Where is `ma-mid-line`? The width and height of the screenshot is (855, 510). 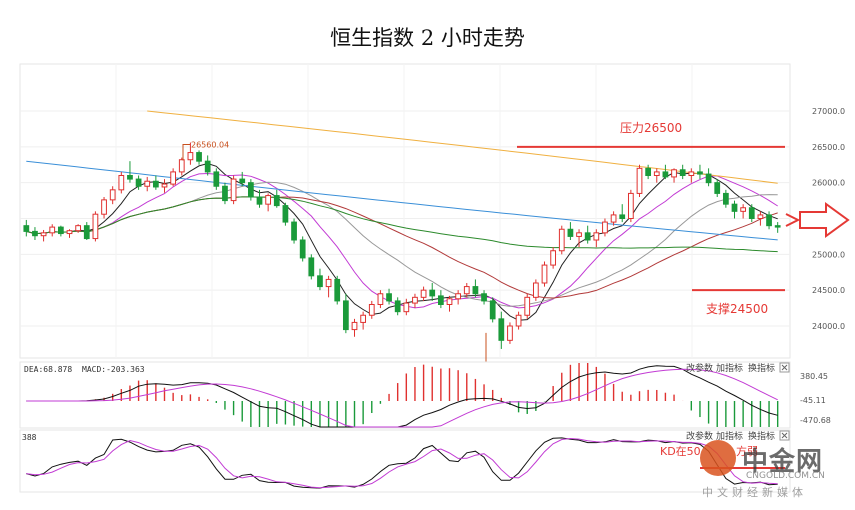 ma-mid-line is located at coordinates (402, 200).